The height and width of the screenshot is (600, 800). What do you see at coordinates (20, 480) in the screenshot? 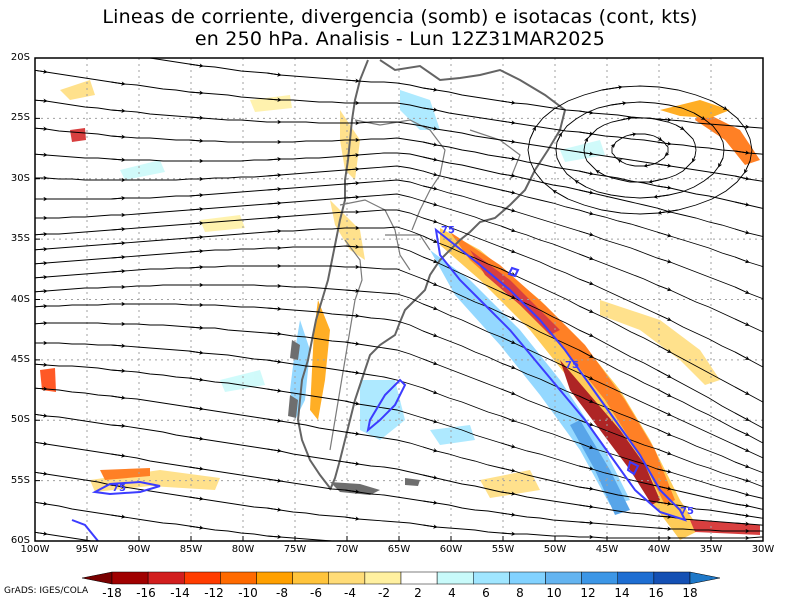
I see `lat-label: 55S` at bounding box center [20, 480].